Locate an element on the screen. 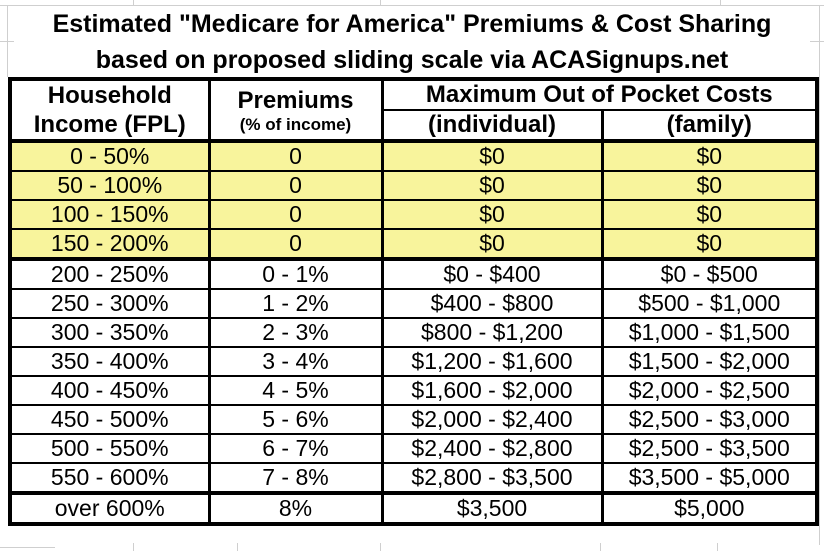  table-row: 0 - 50% 0 $0 $0 is located at coordinates (413, 156).